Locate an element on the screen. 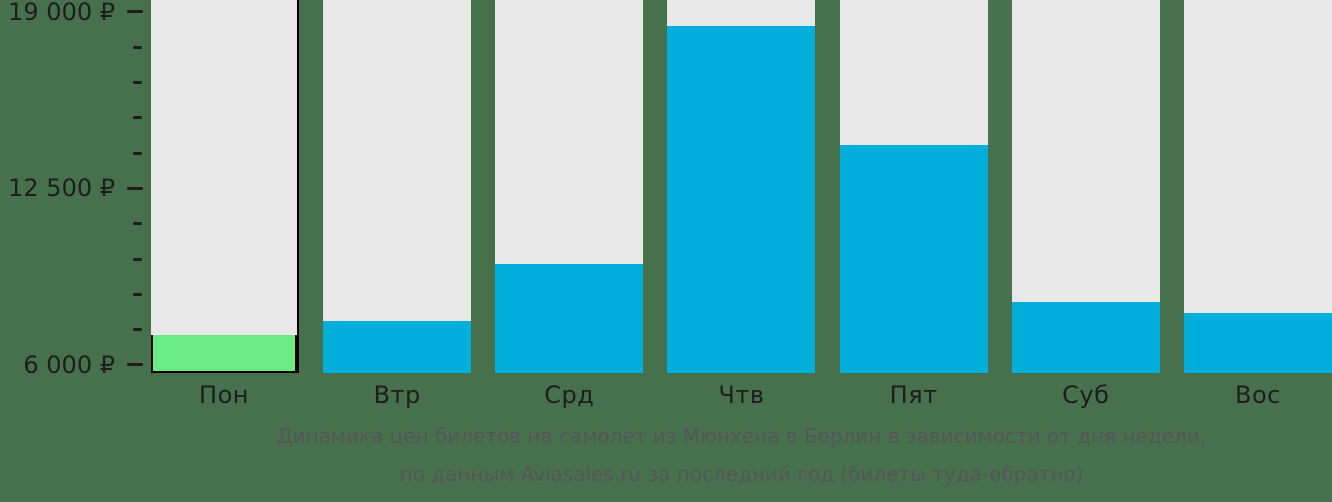 This screenshot has height=502, width=1332. bar-column-3: Срд is located at coordinates (569, 204).